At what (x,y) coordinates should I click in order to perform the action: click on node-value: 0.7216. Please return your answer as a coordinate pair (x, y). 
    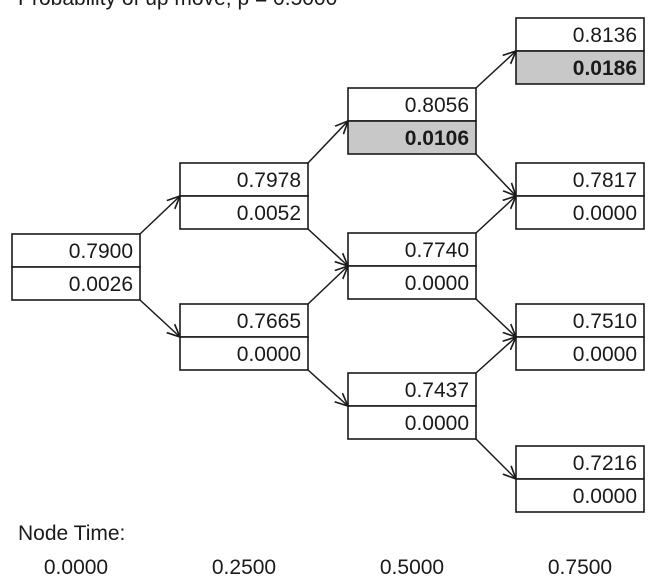
    Looking at the image, I should click on (605, 463).